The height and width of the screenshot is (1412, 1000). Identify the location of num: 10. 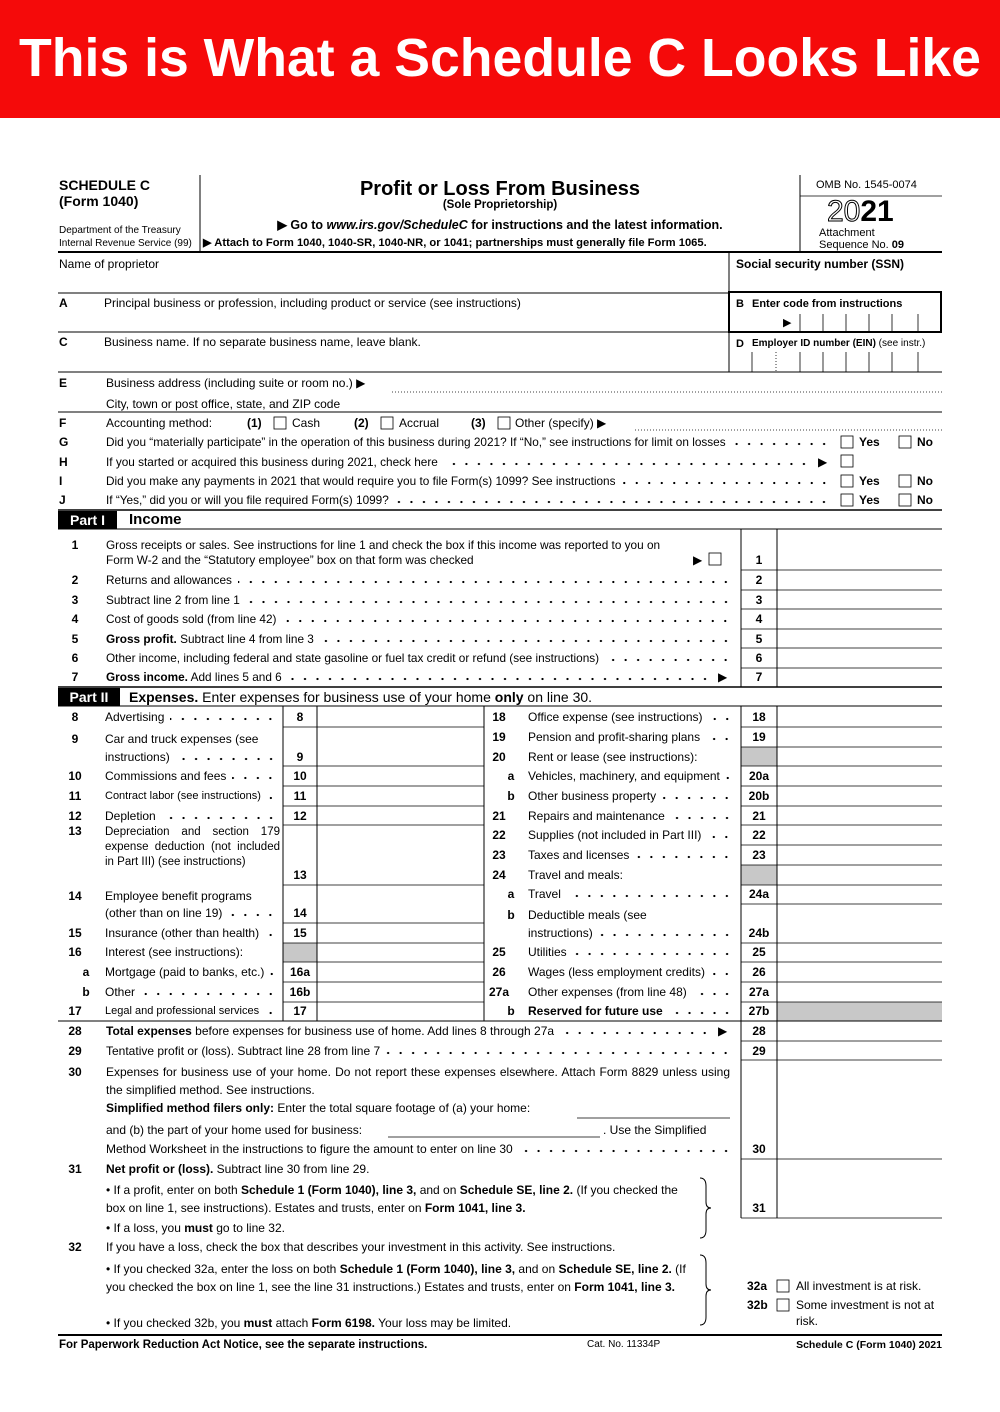
(75, 776).